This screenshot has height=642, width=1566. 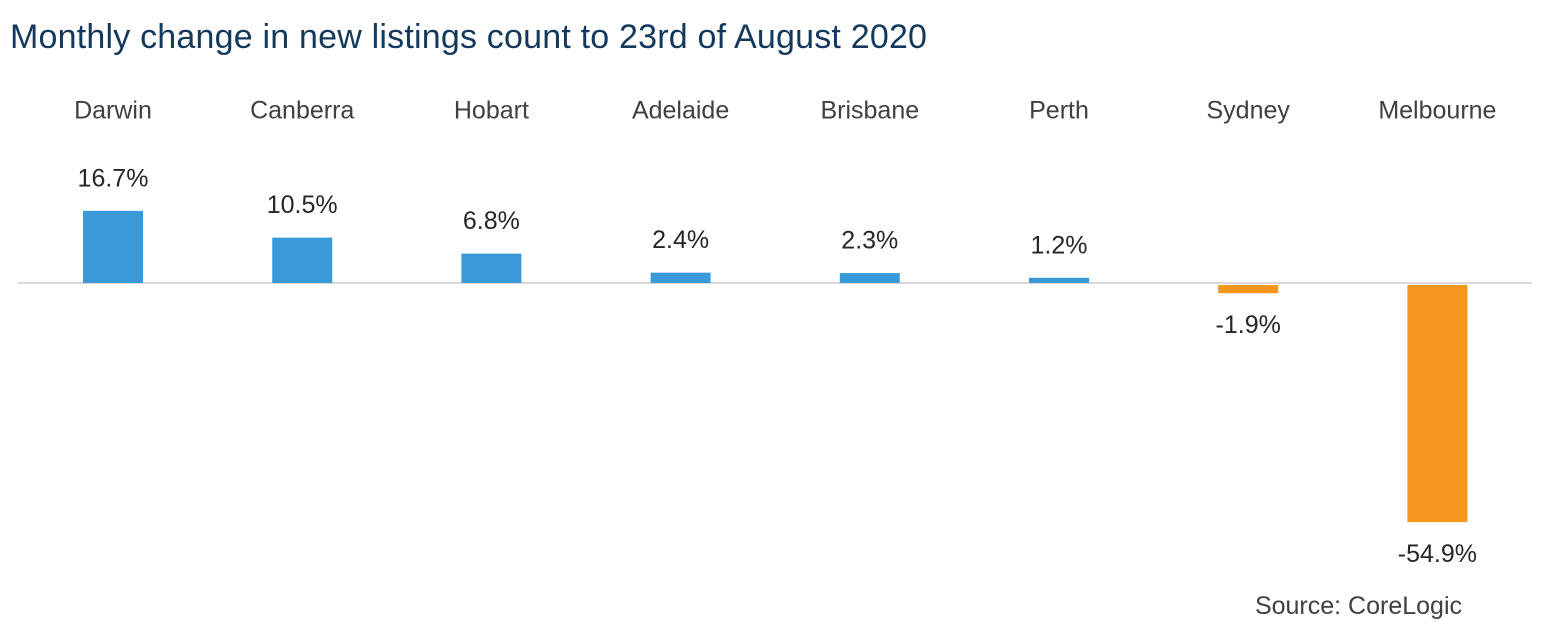 I want to click on bar-hobart, so click(x=491, y=268).